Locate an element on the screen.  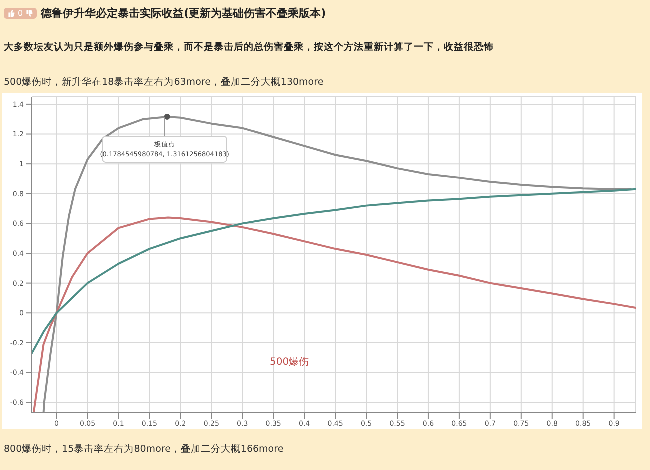
chart-title: 德鲁伊升华必定暴击实际收益(更新为基础伤害不叠乘版本) is located at coordinates (183, 13).